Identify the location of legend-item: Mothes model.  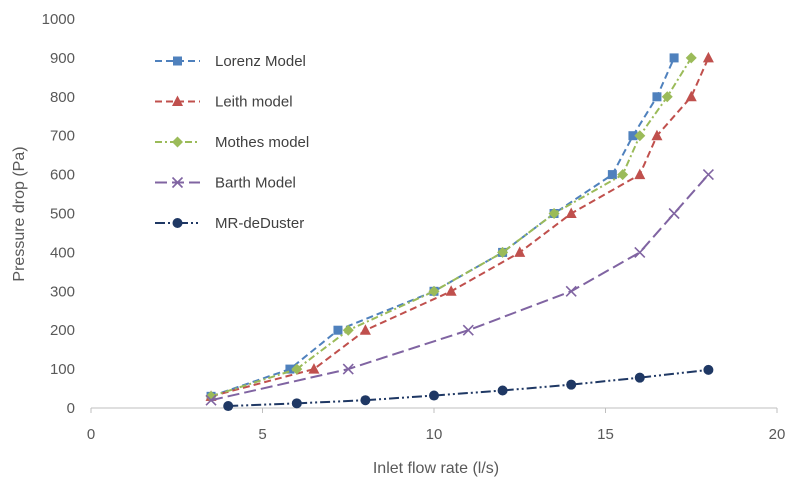
(232, 142).